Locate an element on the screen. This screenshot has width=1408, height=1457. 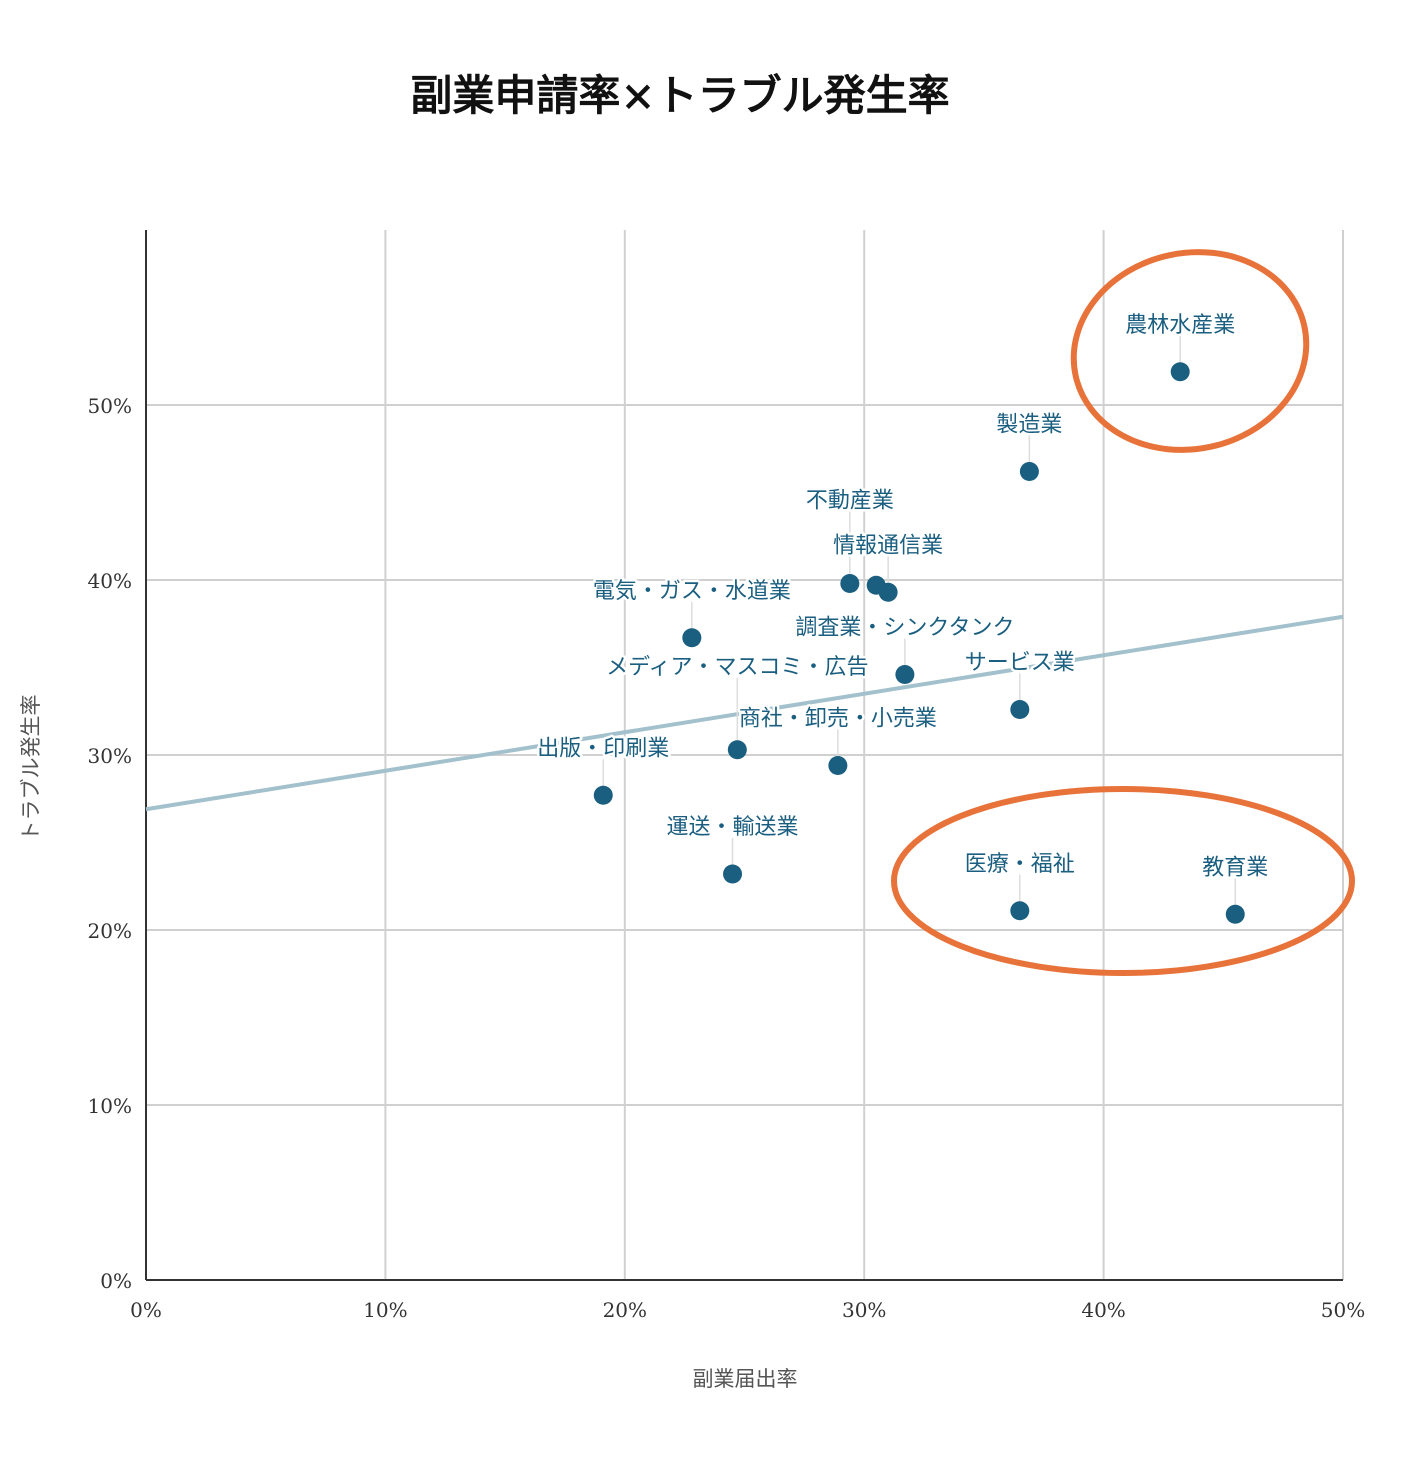
y-tick-label: 20% is located at coordinates (110, 931).